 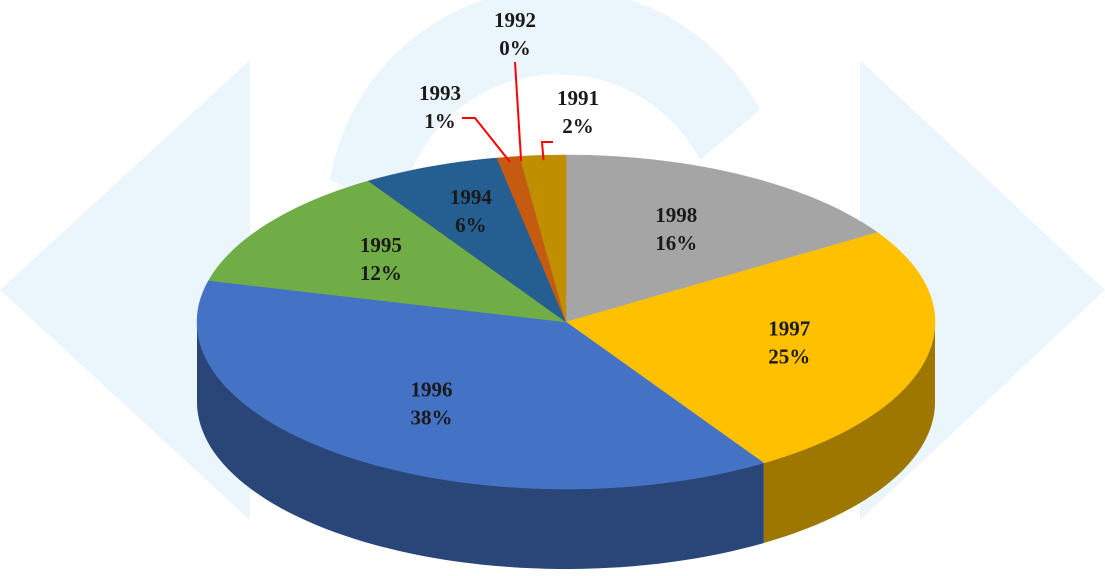 I want to click on data-label-value: 38%, so click(x=432, y=418).